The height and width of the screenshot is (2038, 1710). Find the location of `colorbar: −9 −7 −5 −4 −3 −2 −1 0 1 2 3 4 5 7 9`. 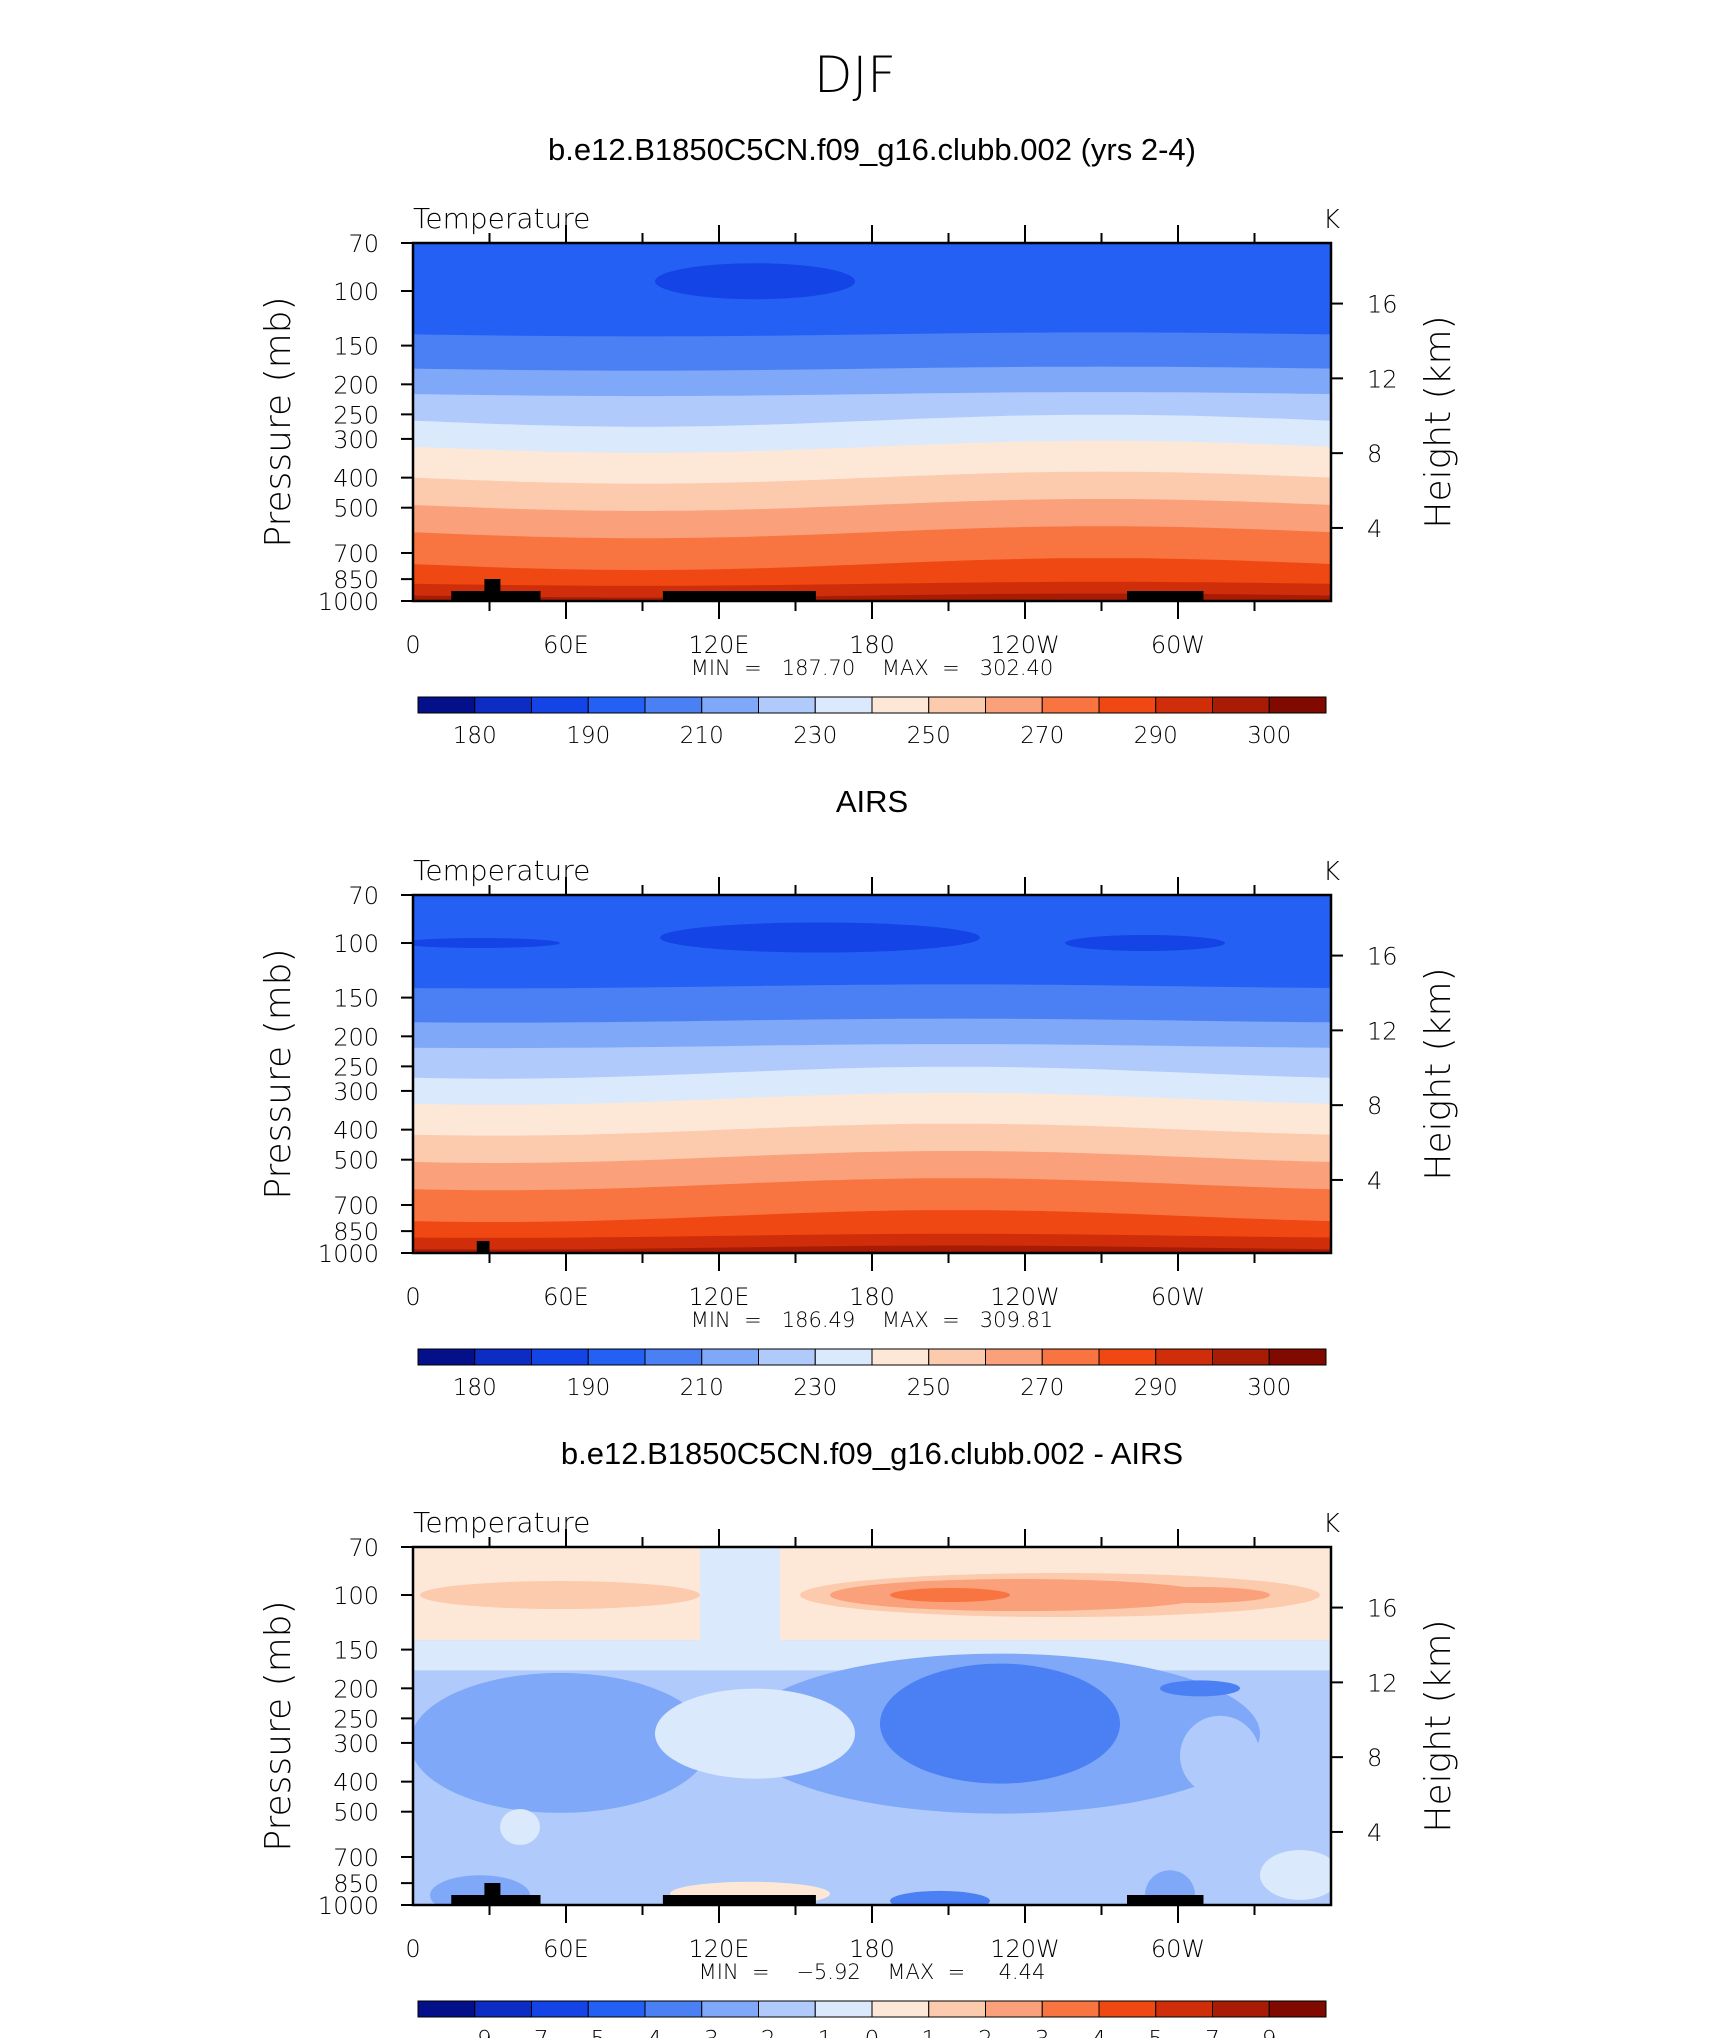

colorbar: −9 −7 −5 −4 −3 −2 −1 0 1 2 3 4 5 7 9 is located at coordinates (872, 2019).